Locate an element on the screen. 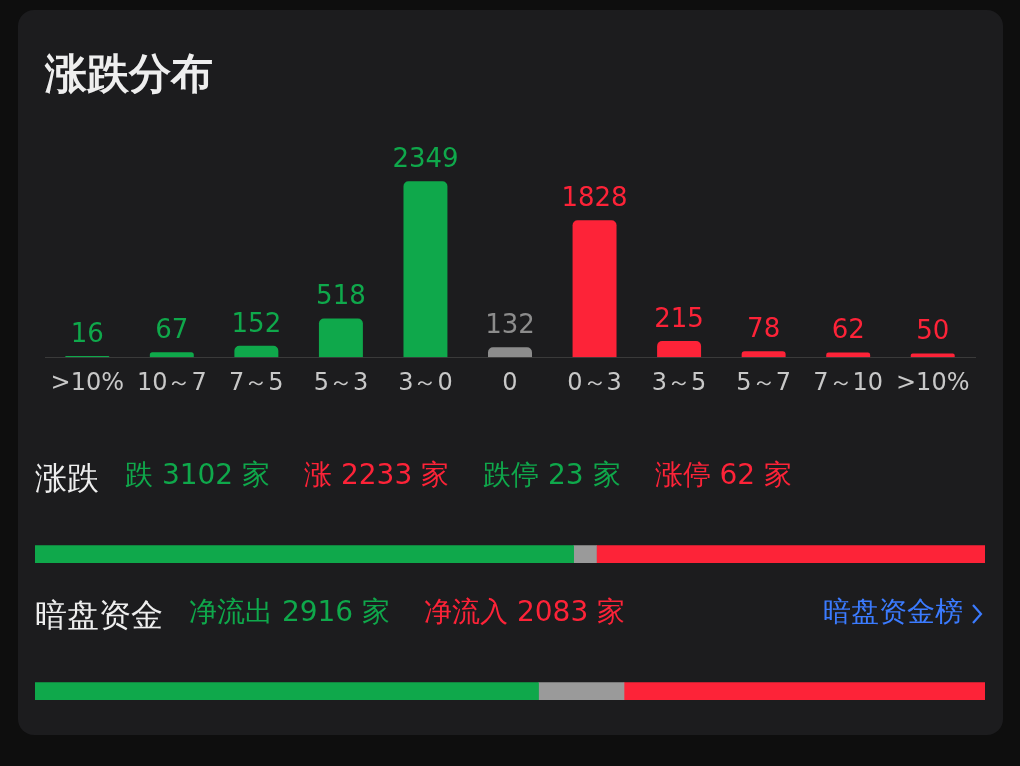 The image size is (1020, 766). x-tick-label: 10～7 is located at coordinates (171, 381).